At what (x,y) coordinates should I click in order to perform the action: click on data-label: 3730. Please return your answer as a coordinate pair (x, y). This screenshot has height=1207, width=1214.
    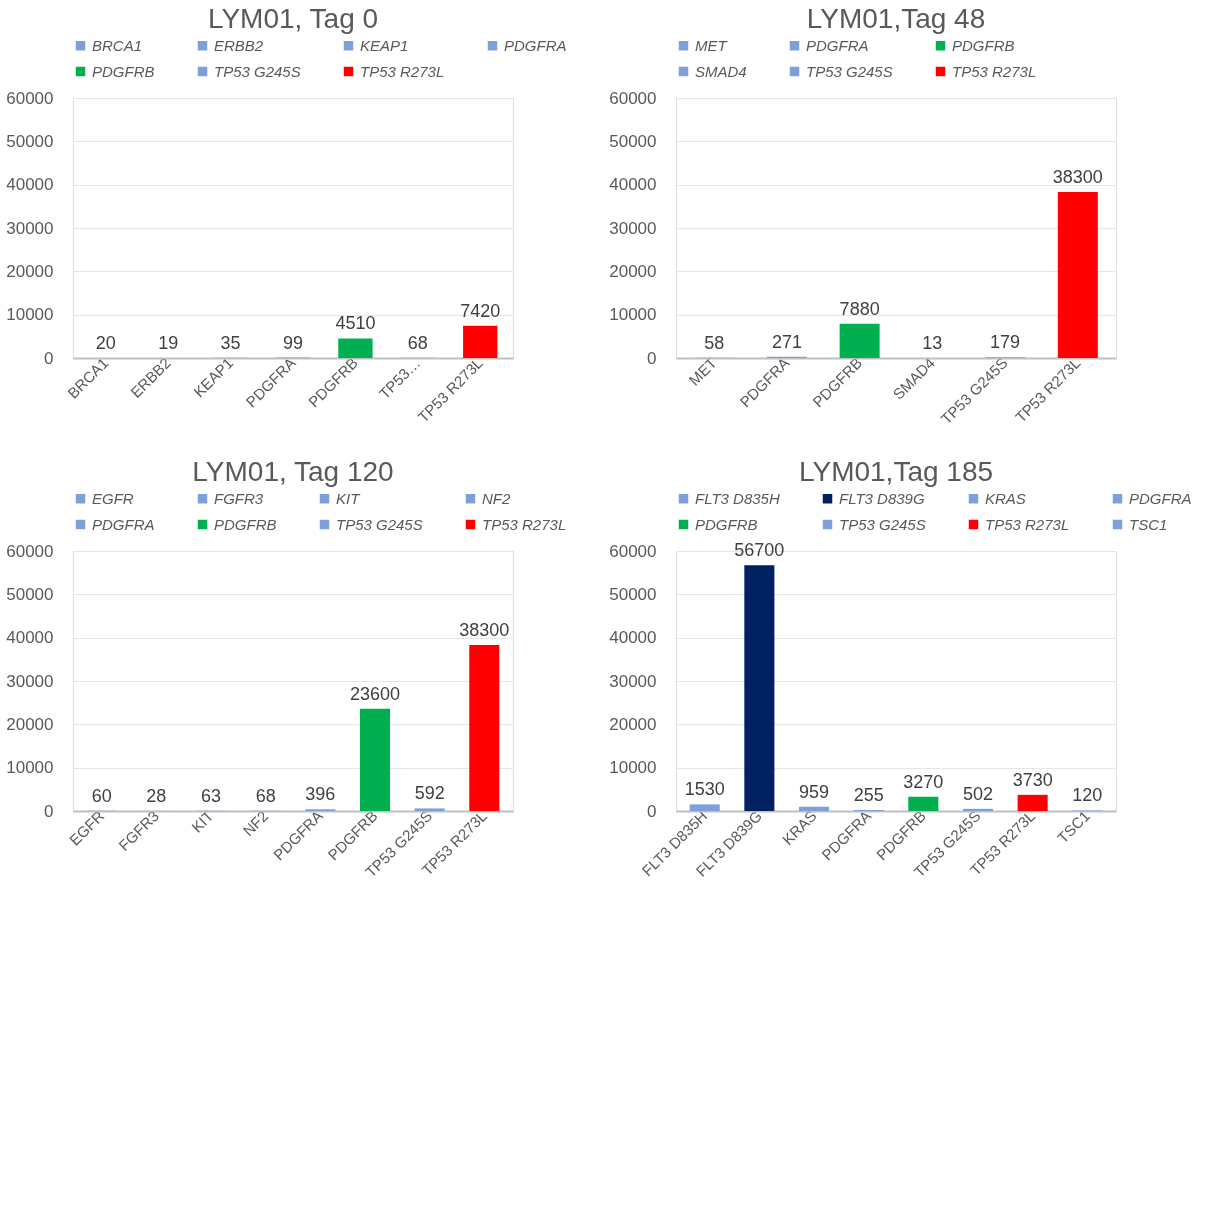
    Looking at the image, I should click on (1032, 779).